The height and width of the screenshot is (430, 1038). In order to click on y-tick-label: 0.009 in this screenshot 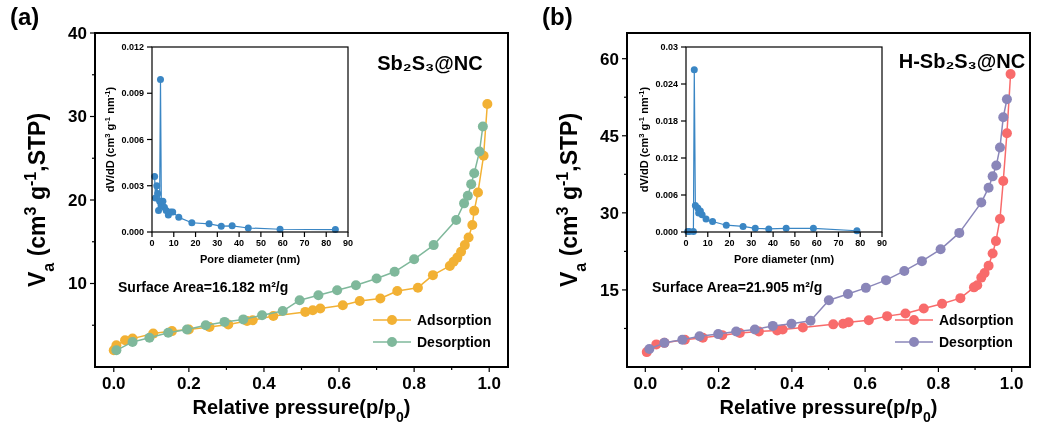, I will do `click(132, 93)`.